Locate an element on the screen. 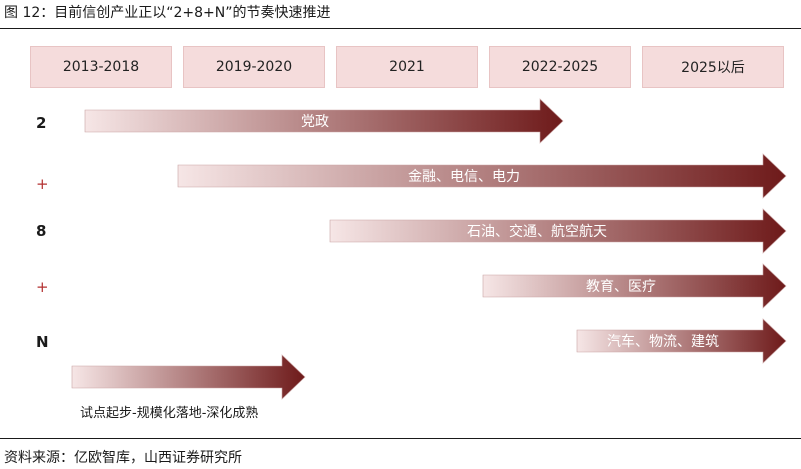 This screenshot has width=801, height=469. arrow-petro: 石油、交通、航空航天 is located at coordinates (558, 231).